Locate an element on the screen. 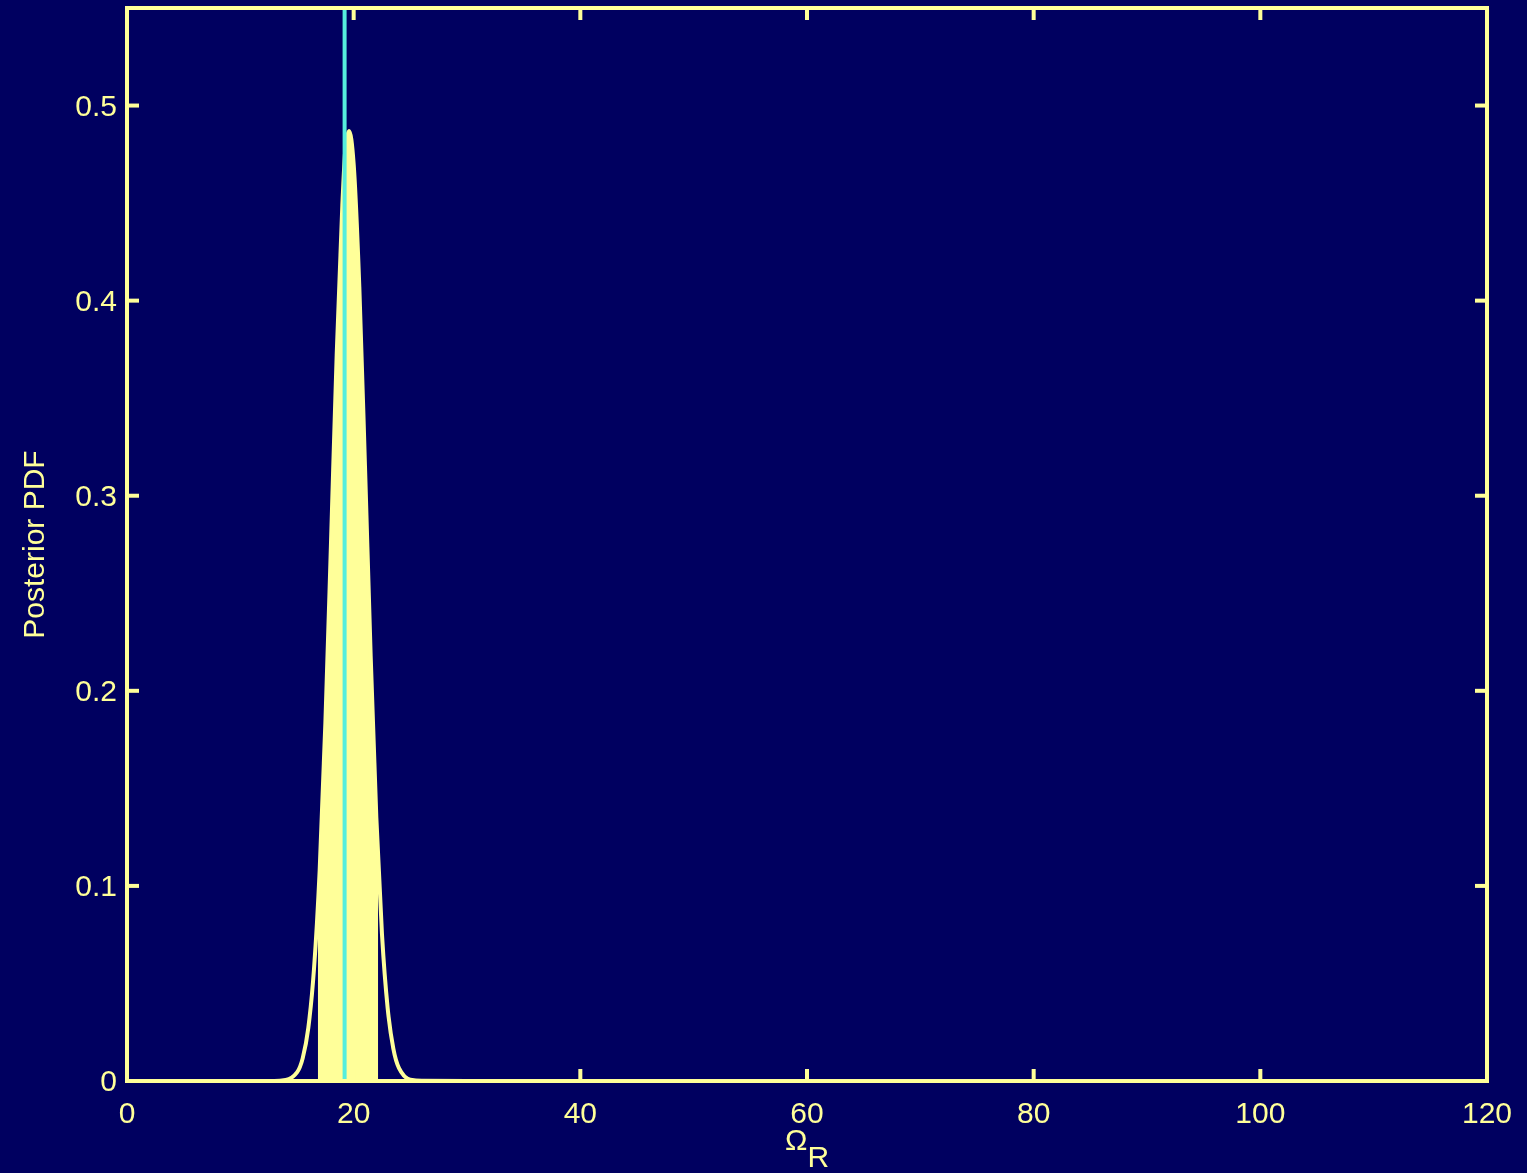 The height and width of the screenshot is (1173, 1527). y-tick-label: 0 is located at coordinates (108, 1080).